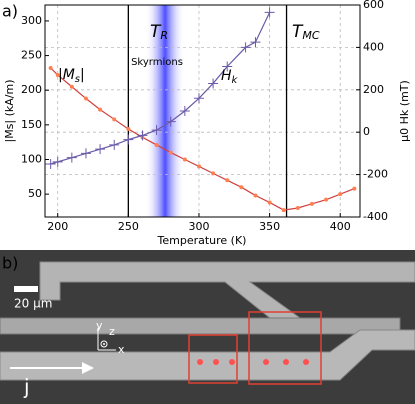 The width and height of the screenshot is (415, 404). I want to click on y-tick-label: 150, so click(31, 124).